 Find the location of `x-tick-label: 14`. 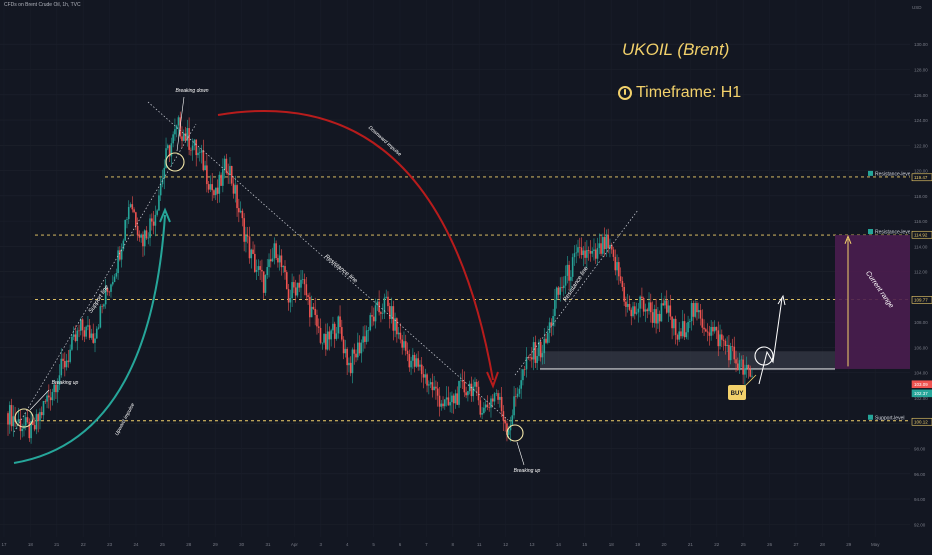

x-tick-label: 14 is located at coordinates (559, 544).